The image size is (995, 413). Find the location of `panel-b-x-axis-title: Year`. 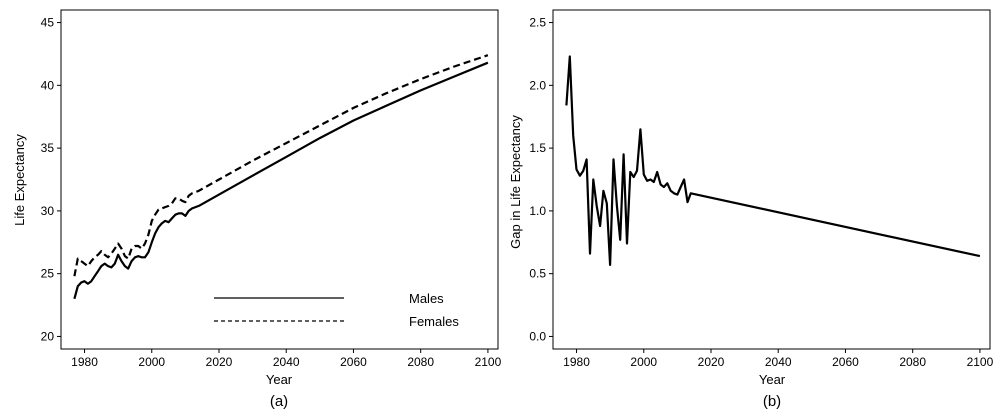

panel-b-x-axis-title: Year is located at coordinates (772, 379).